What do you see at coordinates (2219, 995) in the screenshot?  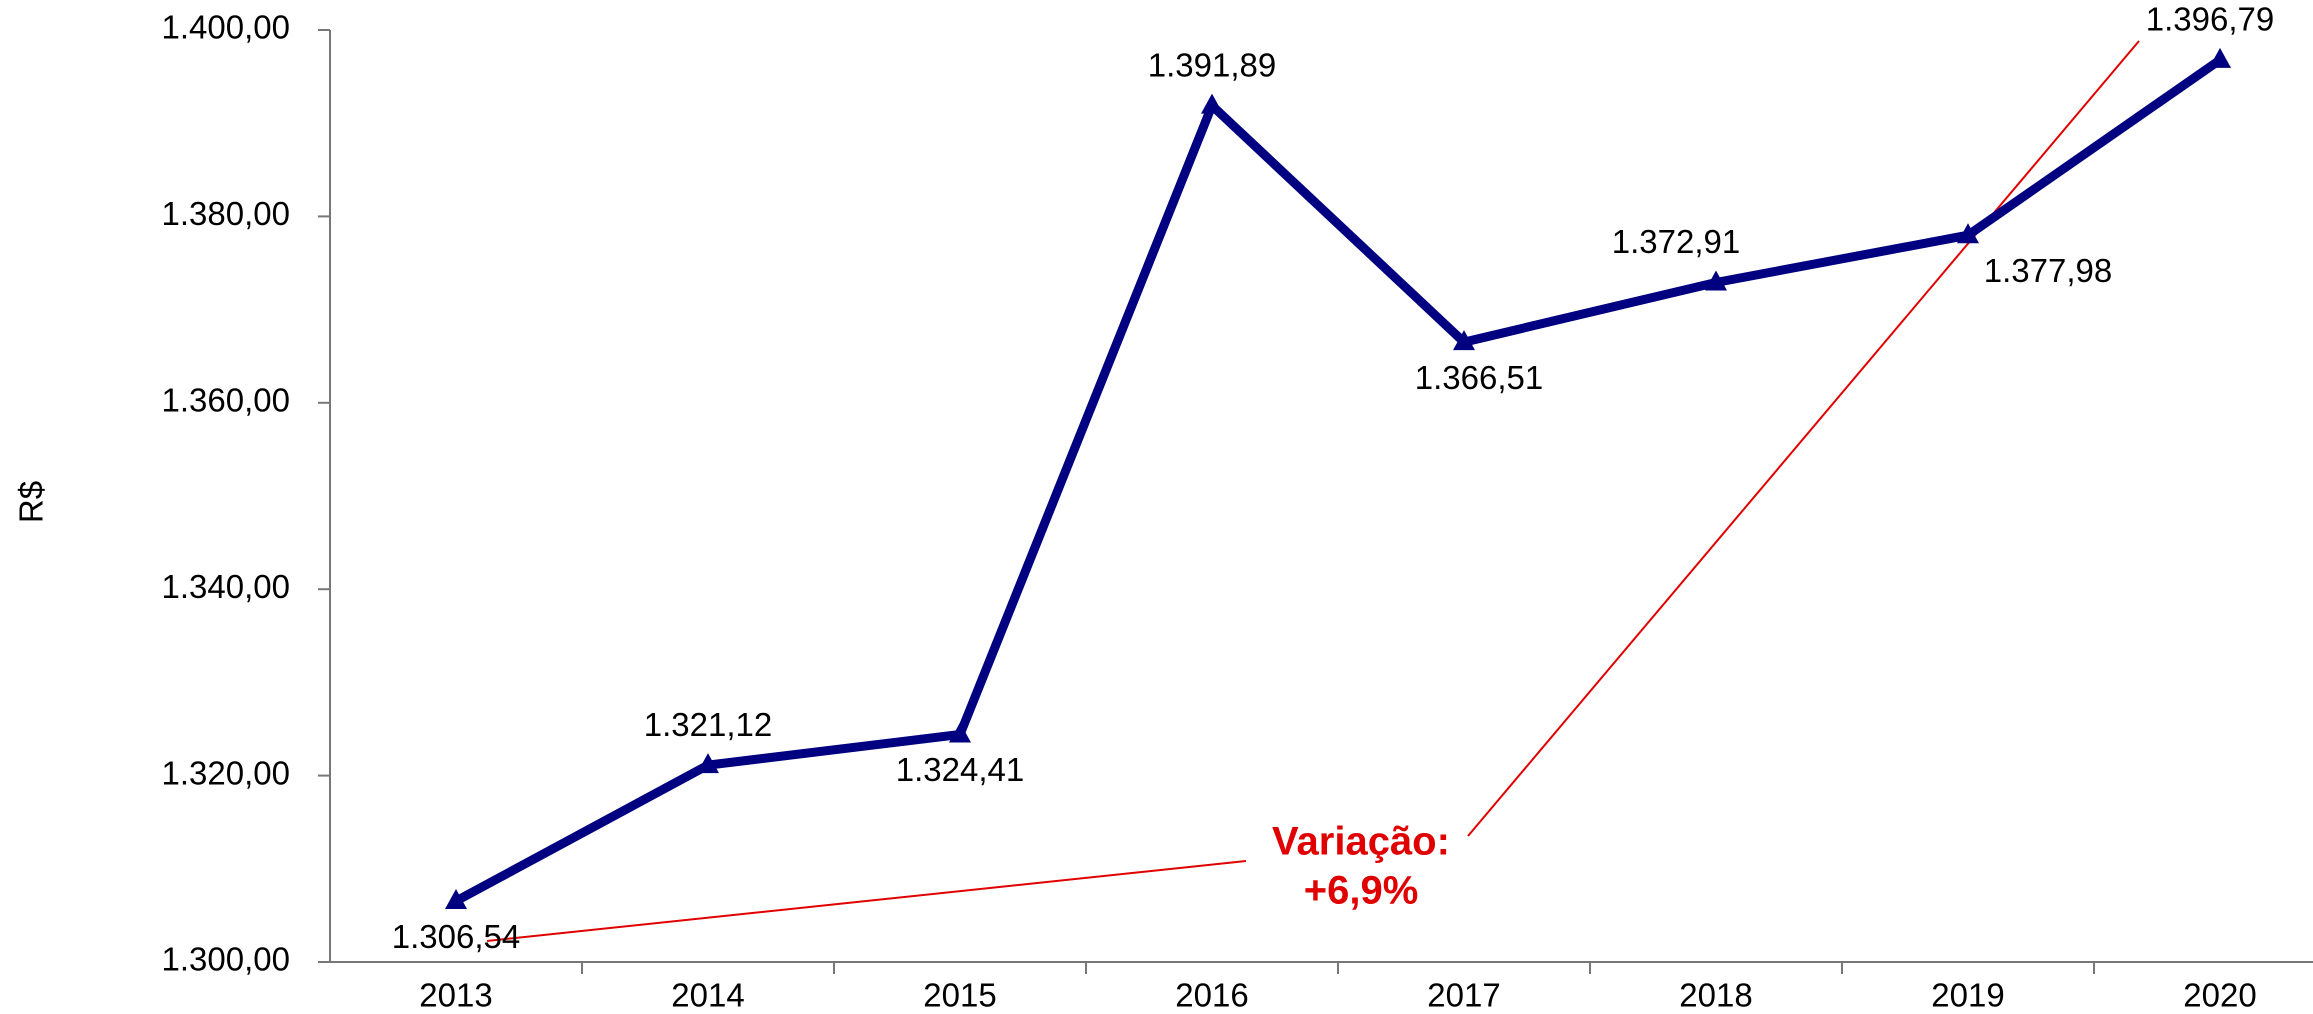 I see `x-tick-label: 2020` at bounding box center [2219, 995].